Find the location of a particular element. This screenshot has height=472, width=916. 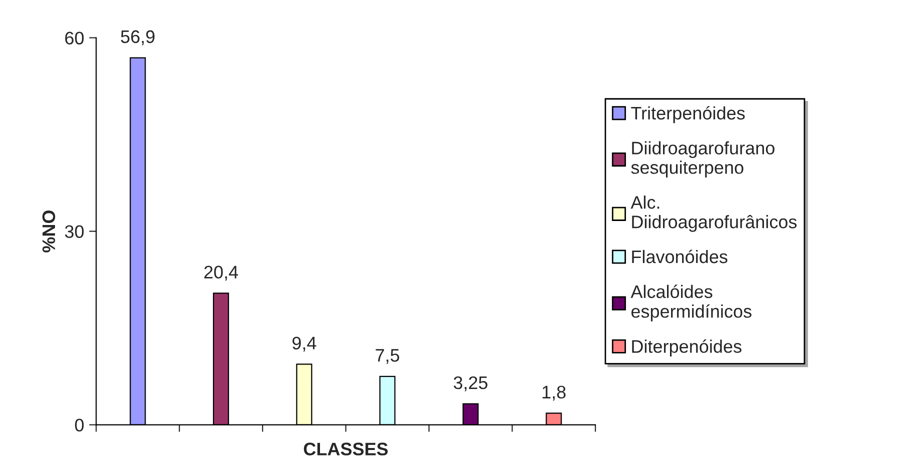

y-tick-label: 60 is located at coordinates (74, 38).